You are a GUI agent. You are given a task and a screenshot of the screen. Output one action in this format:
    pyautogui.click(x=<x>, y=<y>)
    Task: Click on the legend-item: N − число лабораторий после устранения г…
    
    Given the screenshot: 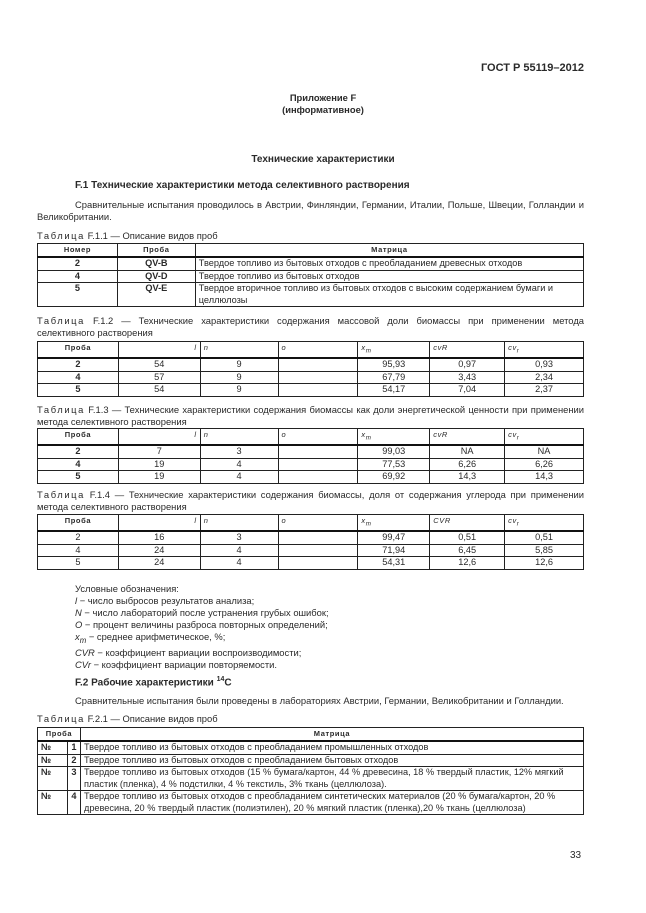 What is the action you would take?
    pyautogui.click(x=202, y=613)
    